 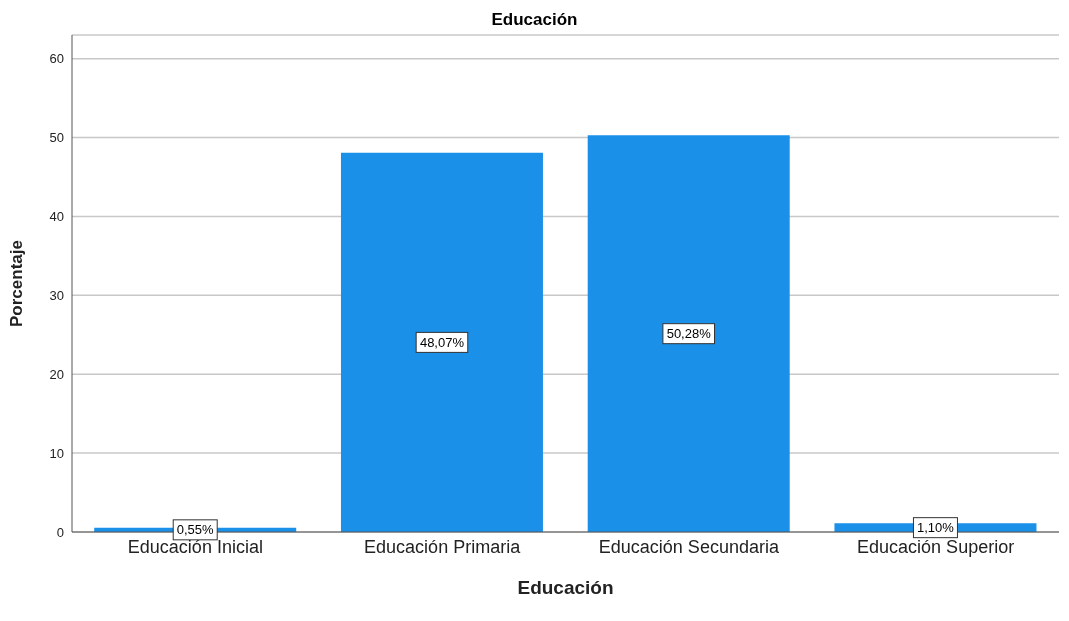 What do you see at coordinates (17, 283) in the screenshot?
I see `y-axis-title: Porcentaje` at bounding box center [17, 283].